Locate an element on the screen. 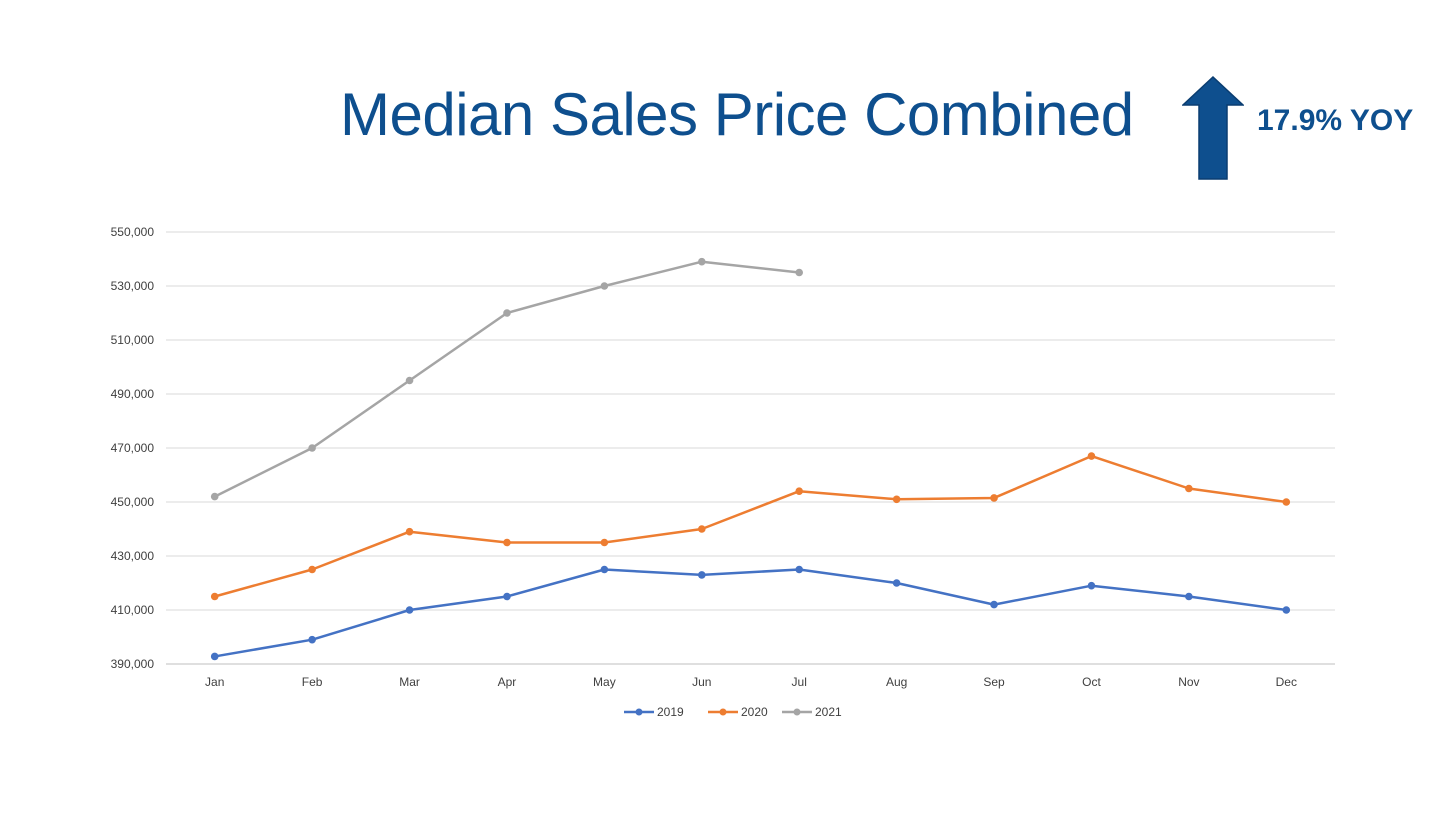 The image size is (1448, 814). x-tick-label: Feb is located at coordinates (312, 682).